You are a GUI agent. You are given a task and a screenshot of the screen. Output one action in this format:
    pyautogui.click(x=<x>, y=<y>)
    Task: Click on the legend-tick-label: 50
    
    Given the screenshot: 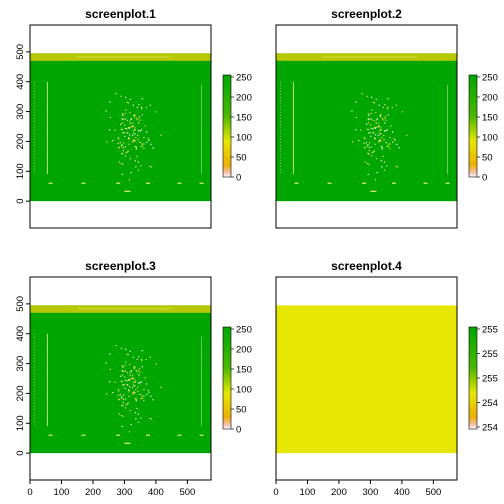 What is the action you would take?
    pyautogui.click(x=241, y=158)
    